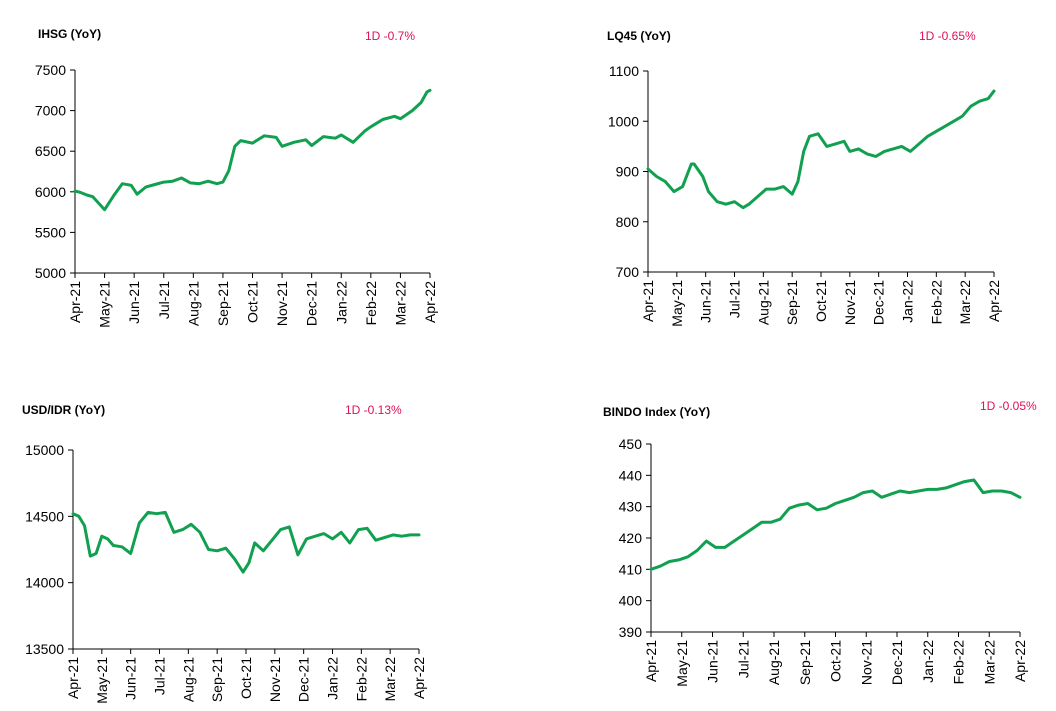 This screenshot has width=1056, height=711. Describe the element at coordinates (373, 410) in the screenshot. I see `daily-change-label: 1D -0.13%` at that location.